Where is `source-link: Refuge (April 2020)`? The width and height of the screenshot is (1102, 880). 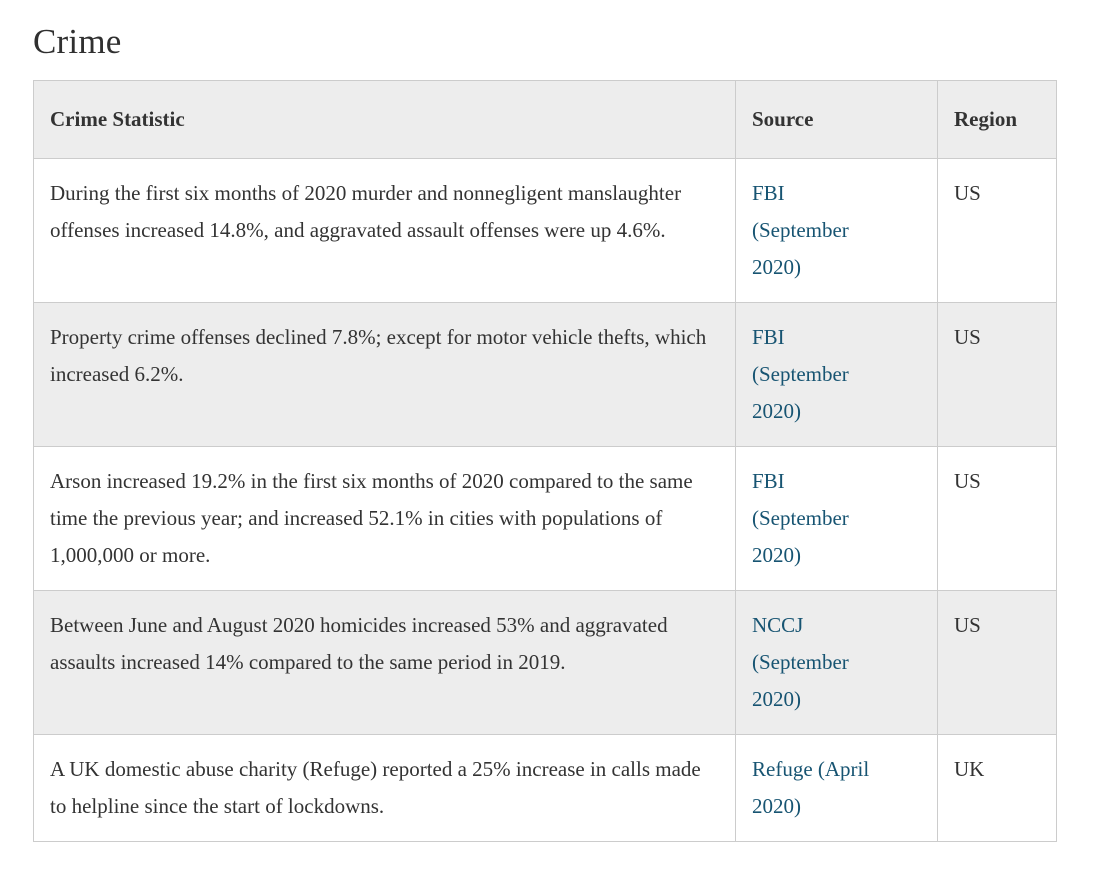
source-link: Refuge (April 2020) is located at coordinates (811, 787).